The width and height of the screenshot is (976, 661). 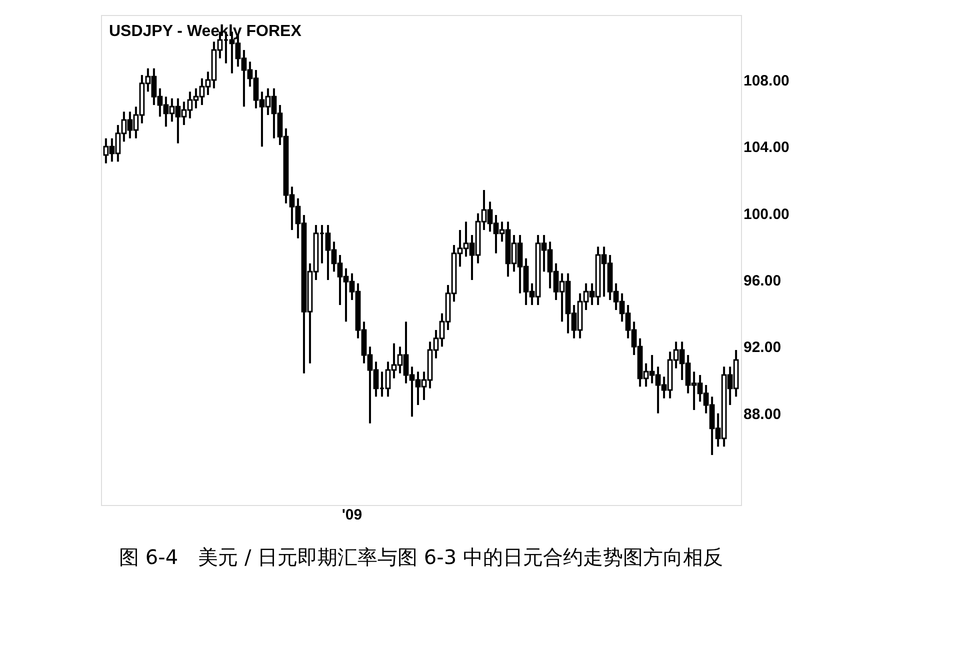 I want to click on y-tick-label: 92.00, so click(x=763, y=347).